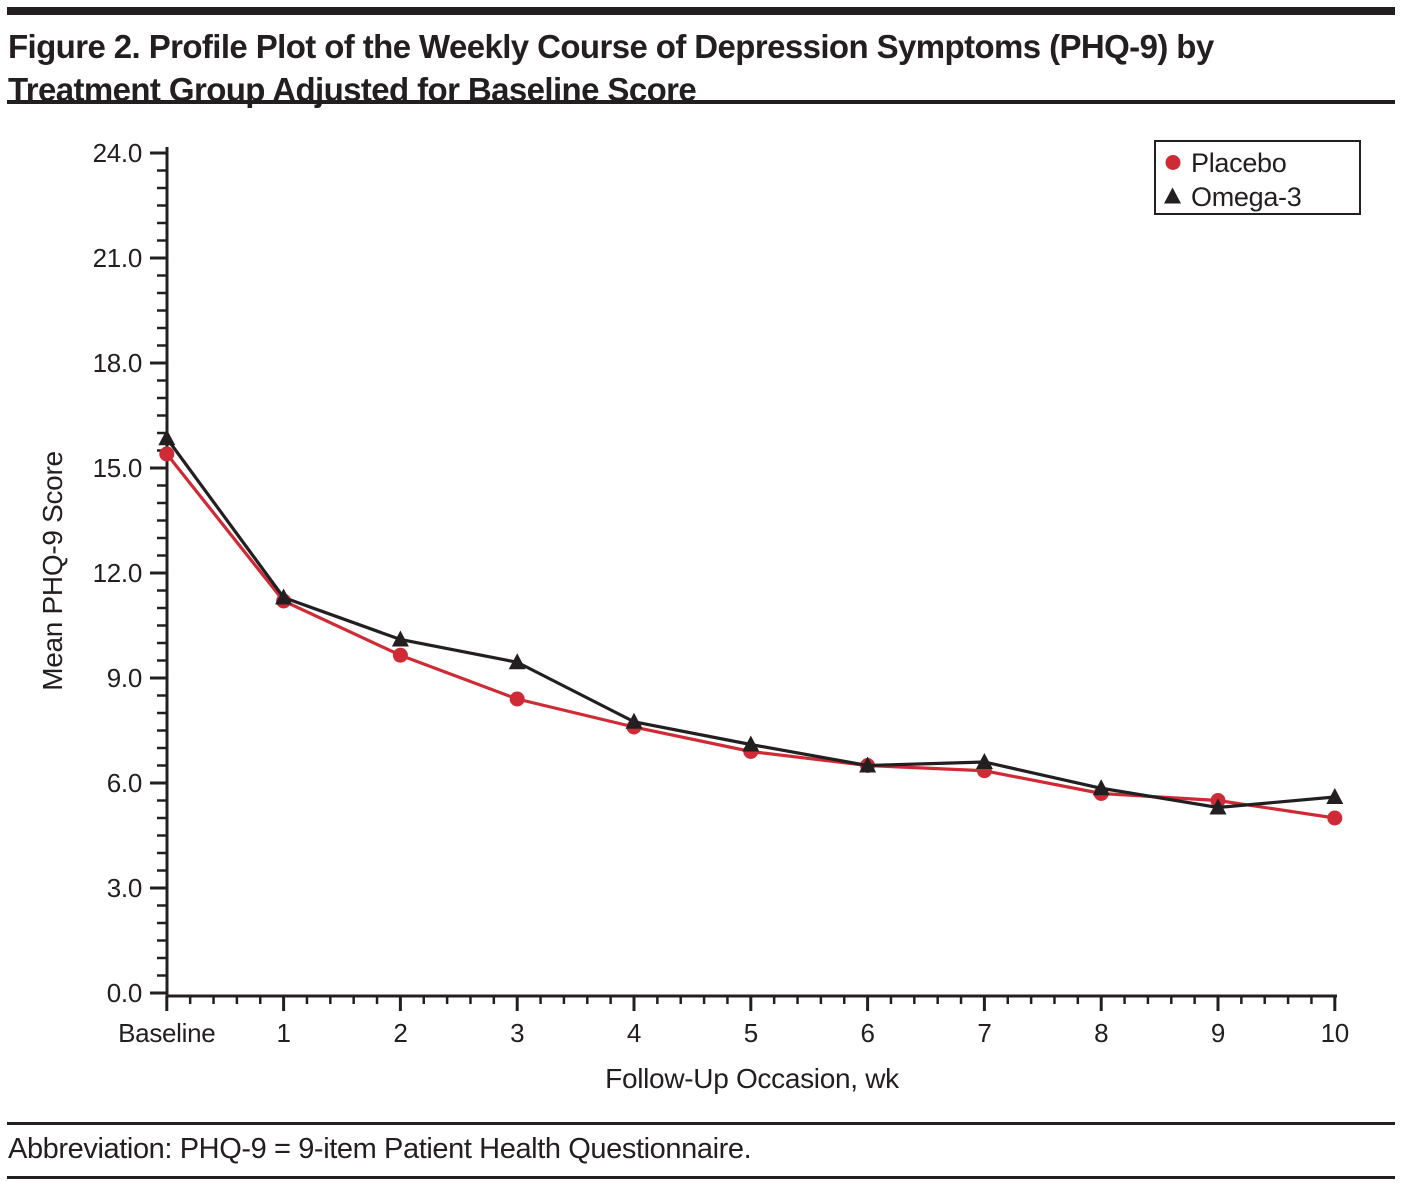  What do you see at coordinates (701, 11) in the screenshot?
I see `top-rule-thick` at bounding box center [701, 11].